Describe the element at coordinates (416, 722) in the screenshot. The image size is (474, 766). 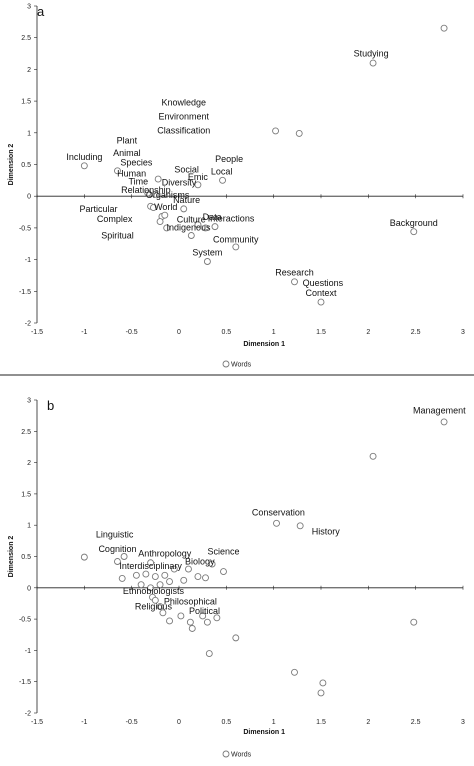
I see `x-tick-label: 2.5` at that location.